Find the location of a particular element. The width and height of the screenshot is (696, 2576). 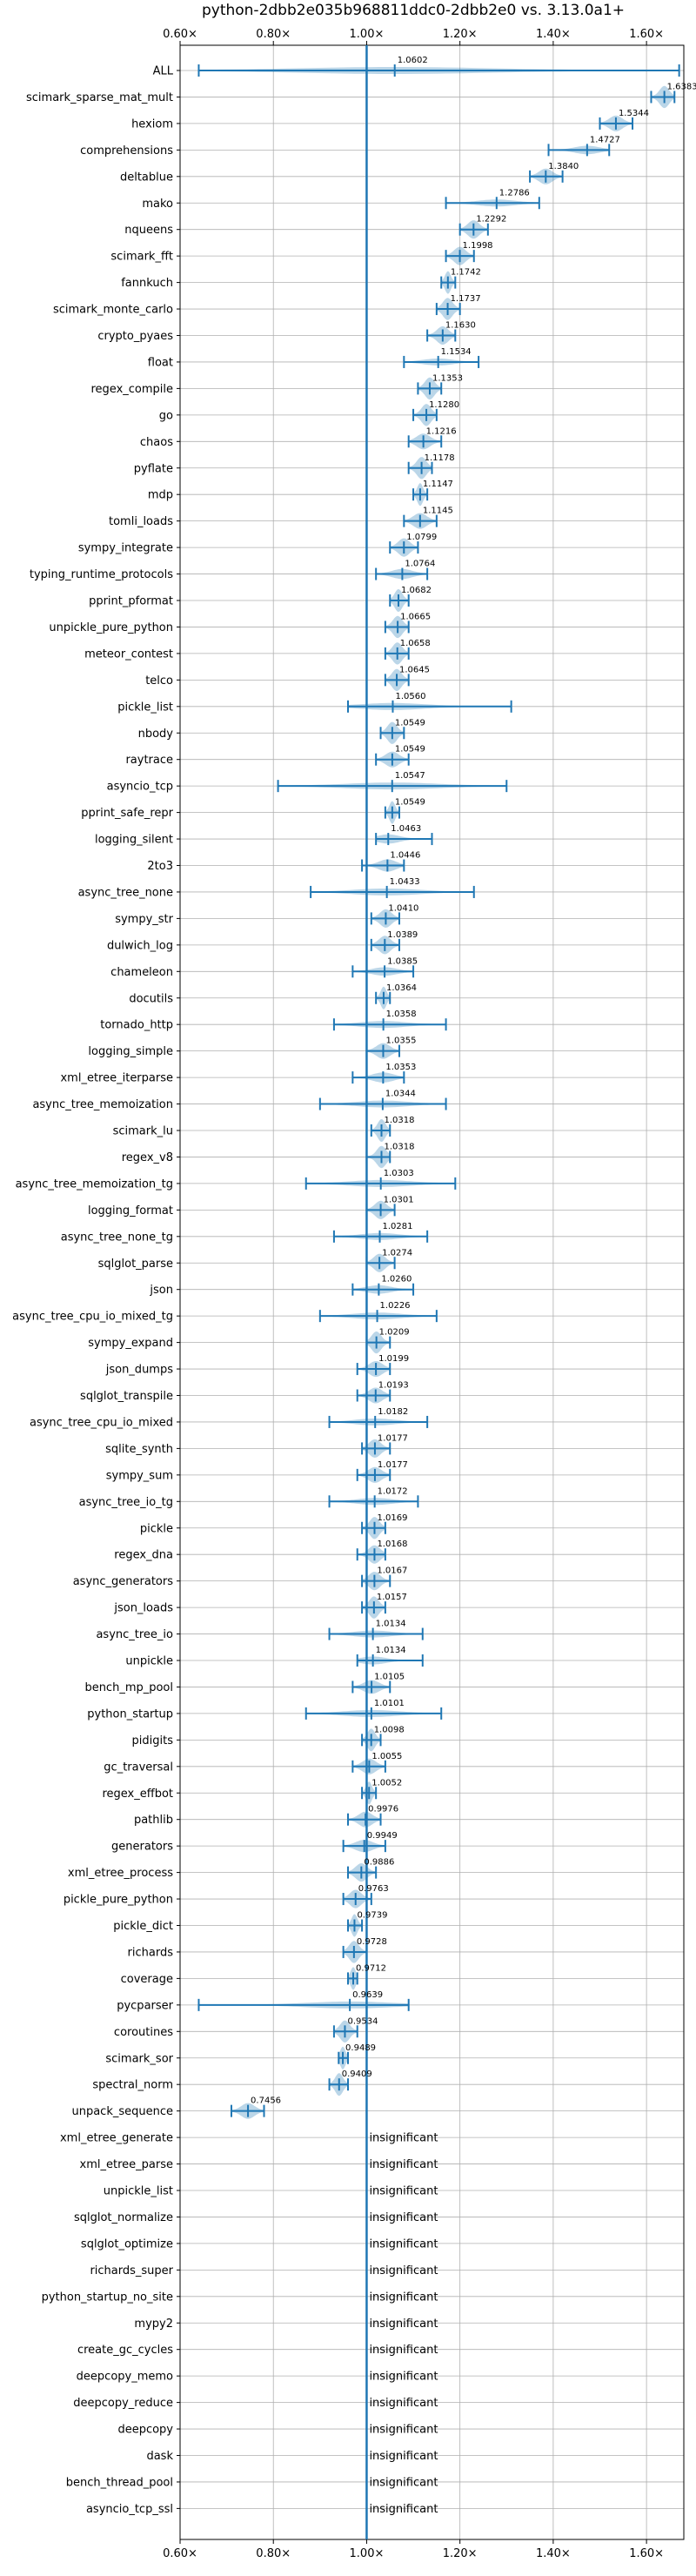

median-value-label: 1.1534 is located at coordinates (456, 352).